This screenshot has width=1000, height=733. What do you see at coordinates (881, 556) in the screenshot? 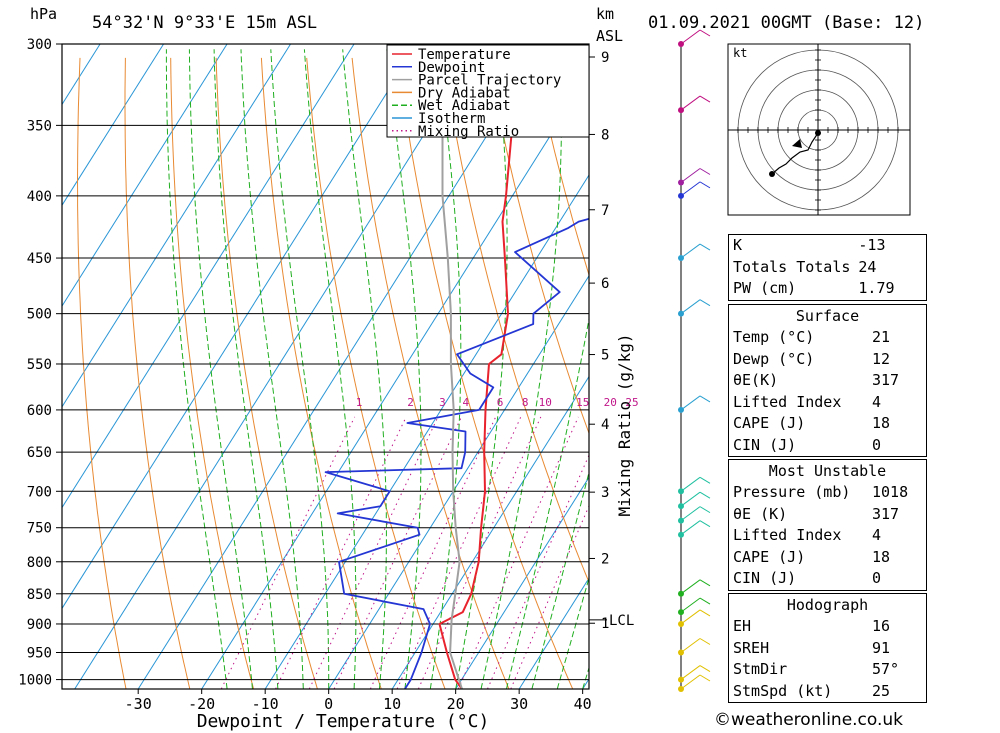
I see `most-unstable-value: 18` at bounding box center [881, 556].